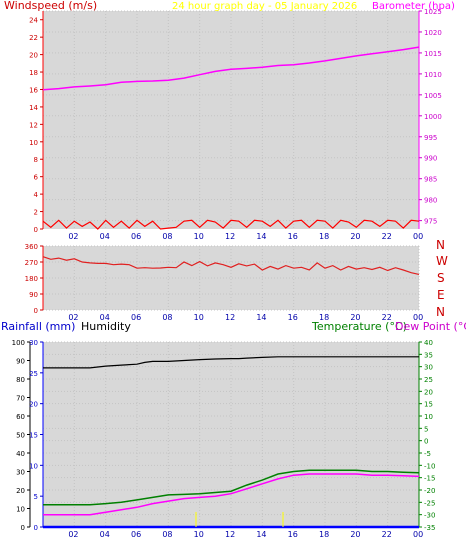 This screenshot has height=555, width=466. I want to click on humidity-tick-label: 30, so click(20, 473).